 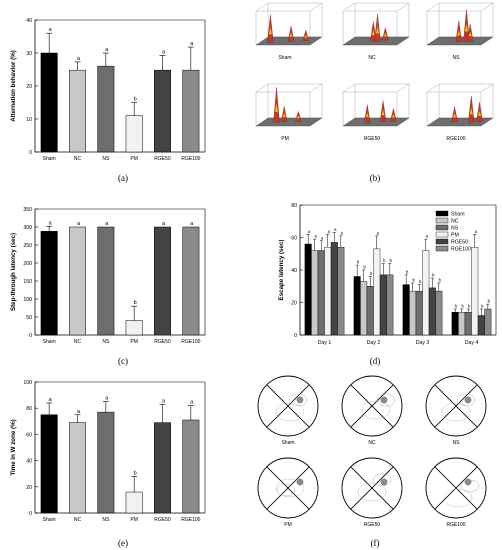 I want to click on x-tick-label: NS, so click(x=106, y=520).